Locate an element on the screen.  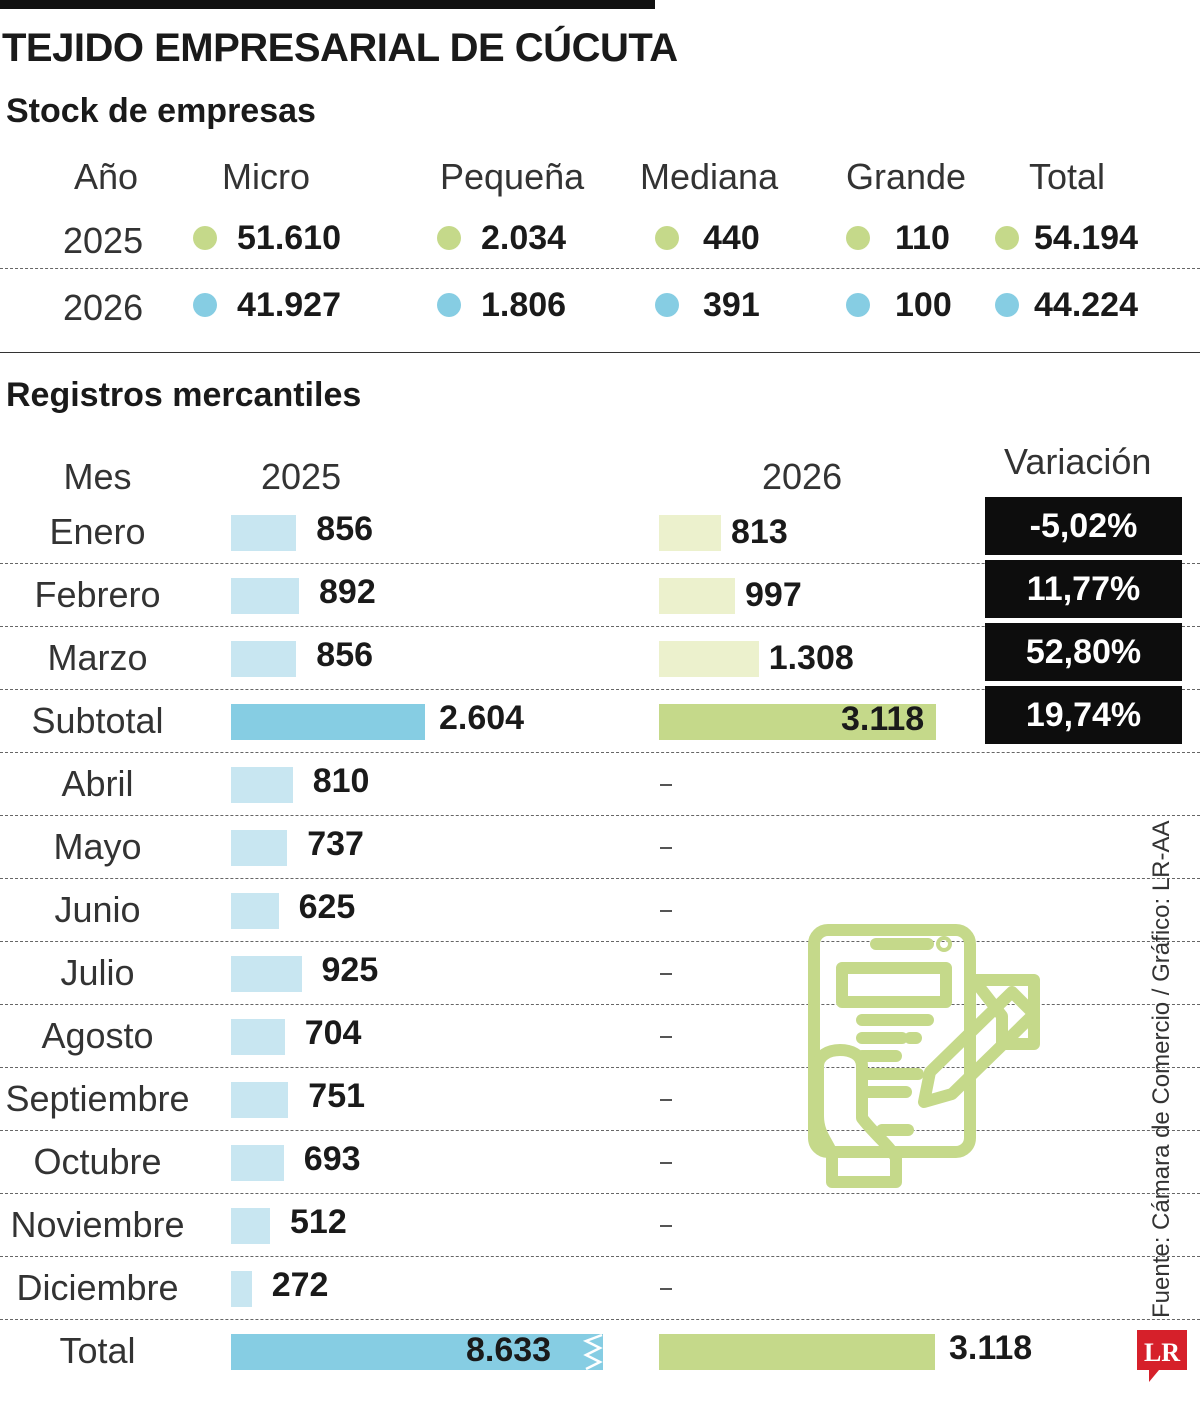
month-label: Mayo is located at coordinates (97, 846).